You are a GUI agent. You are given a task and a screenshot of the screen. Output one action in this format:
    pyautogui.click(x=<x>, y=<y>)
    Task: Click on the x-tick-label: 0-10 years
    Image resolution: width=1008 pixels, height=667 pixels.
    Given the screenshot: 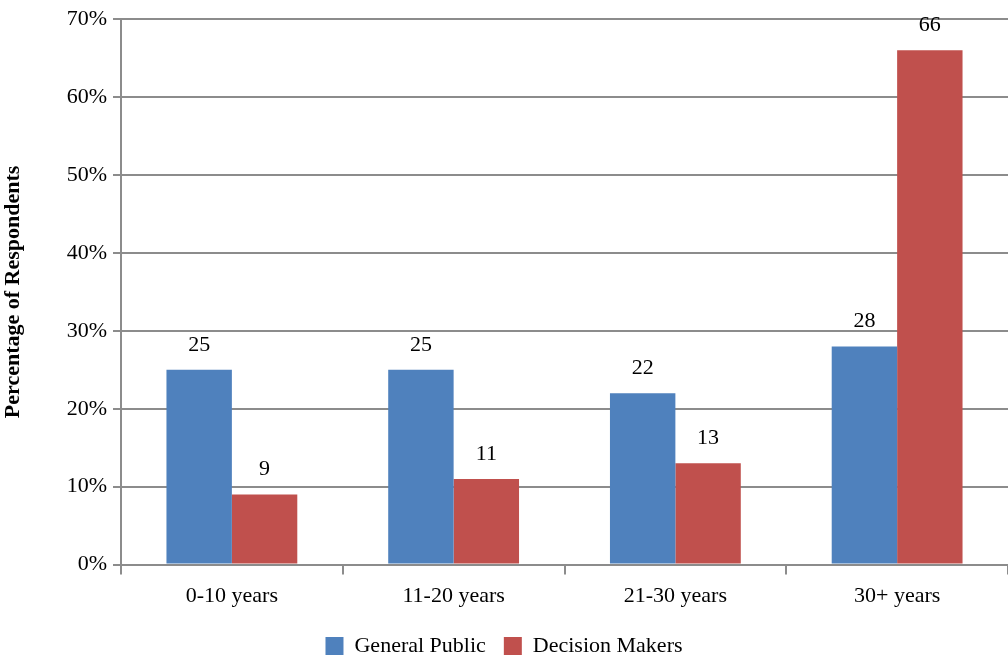 What is the action you would take?
    pyautogui.click(x=231, y=594)
    